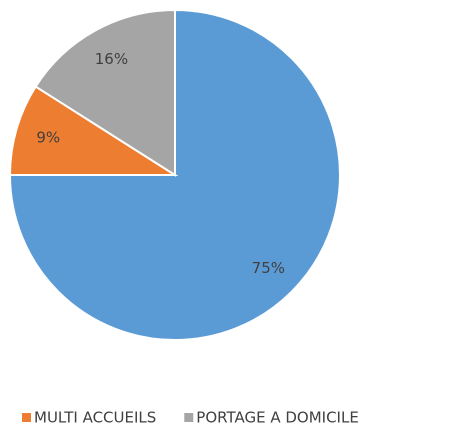  Describe the element at coordinates (277, 418) in the screenshot. I see `legend-label: PORTAGE A DOMICILE` at that location.